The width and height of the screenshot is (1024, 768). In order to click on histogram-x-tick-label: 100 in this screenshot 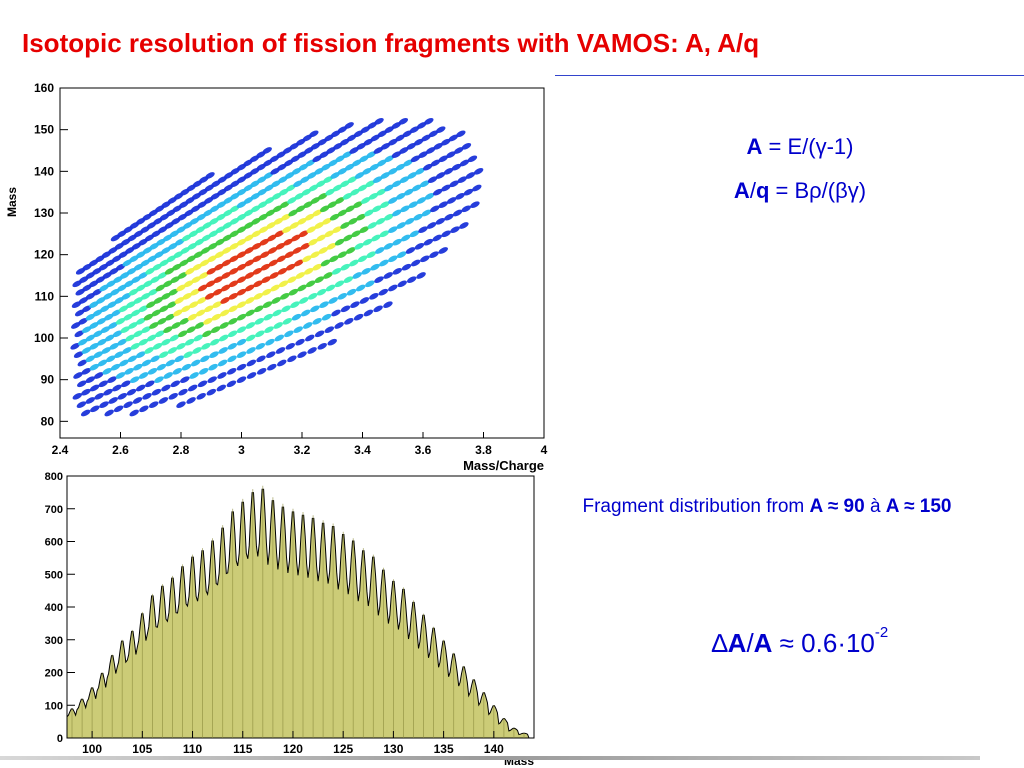, I will do `click(92, 749)`.